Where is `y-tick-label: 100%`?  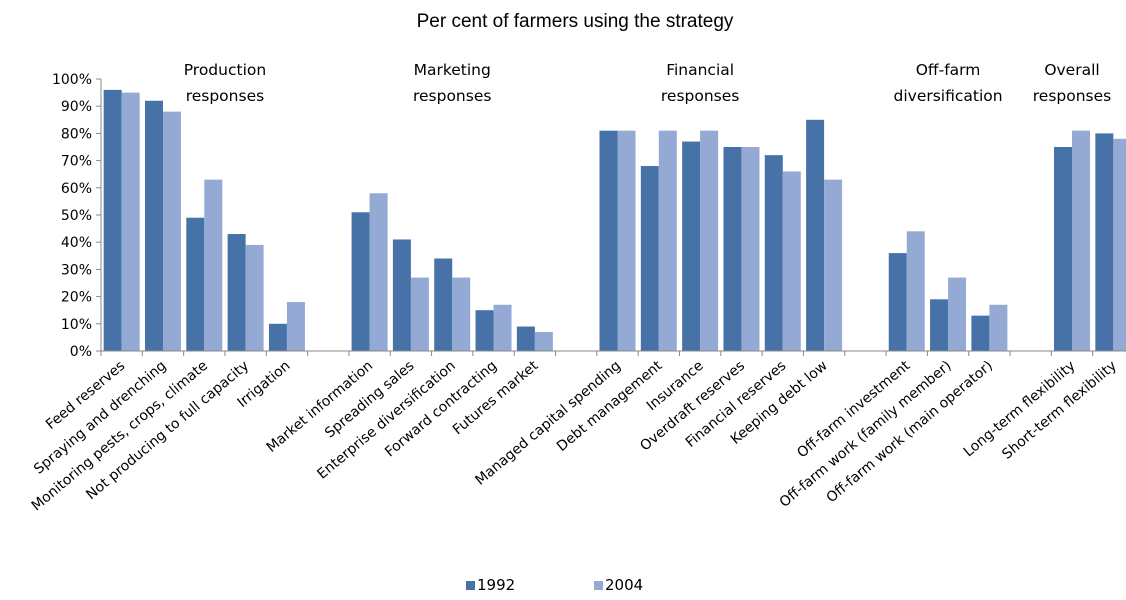 y-tick-label: 100% is located at coordinates (72, 80).